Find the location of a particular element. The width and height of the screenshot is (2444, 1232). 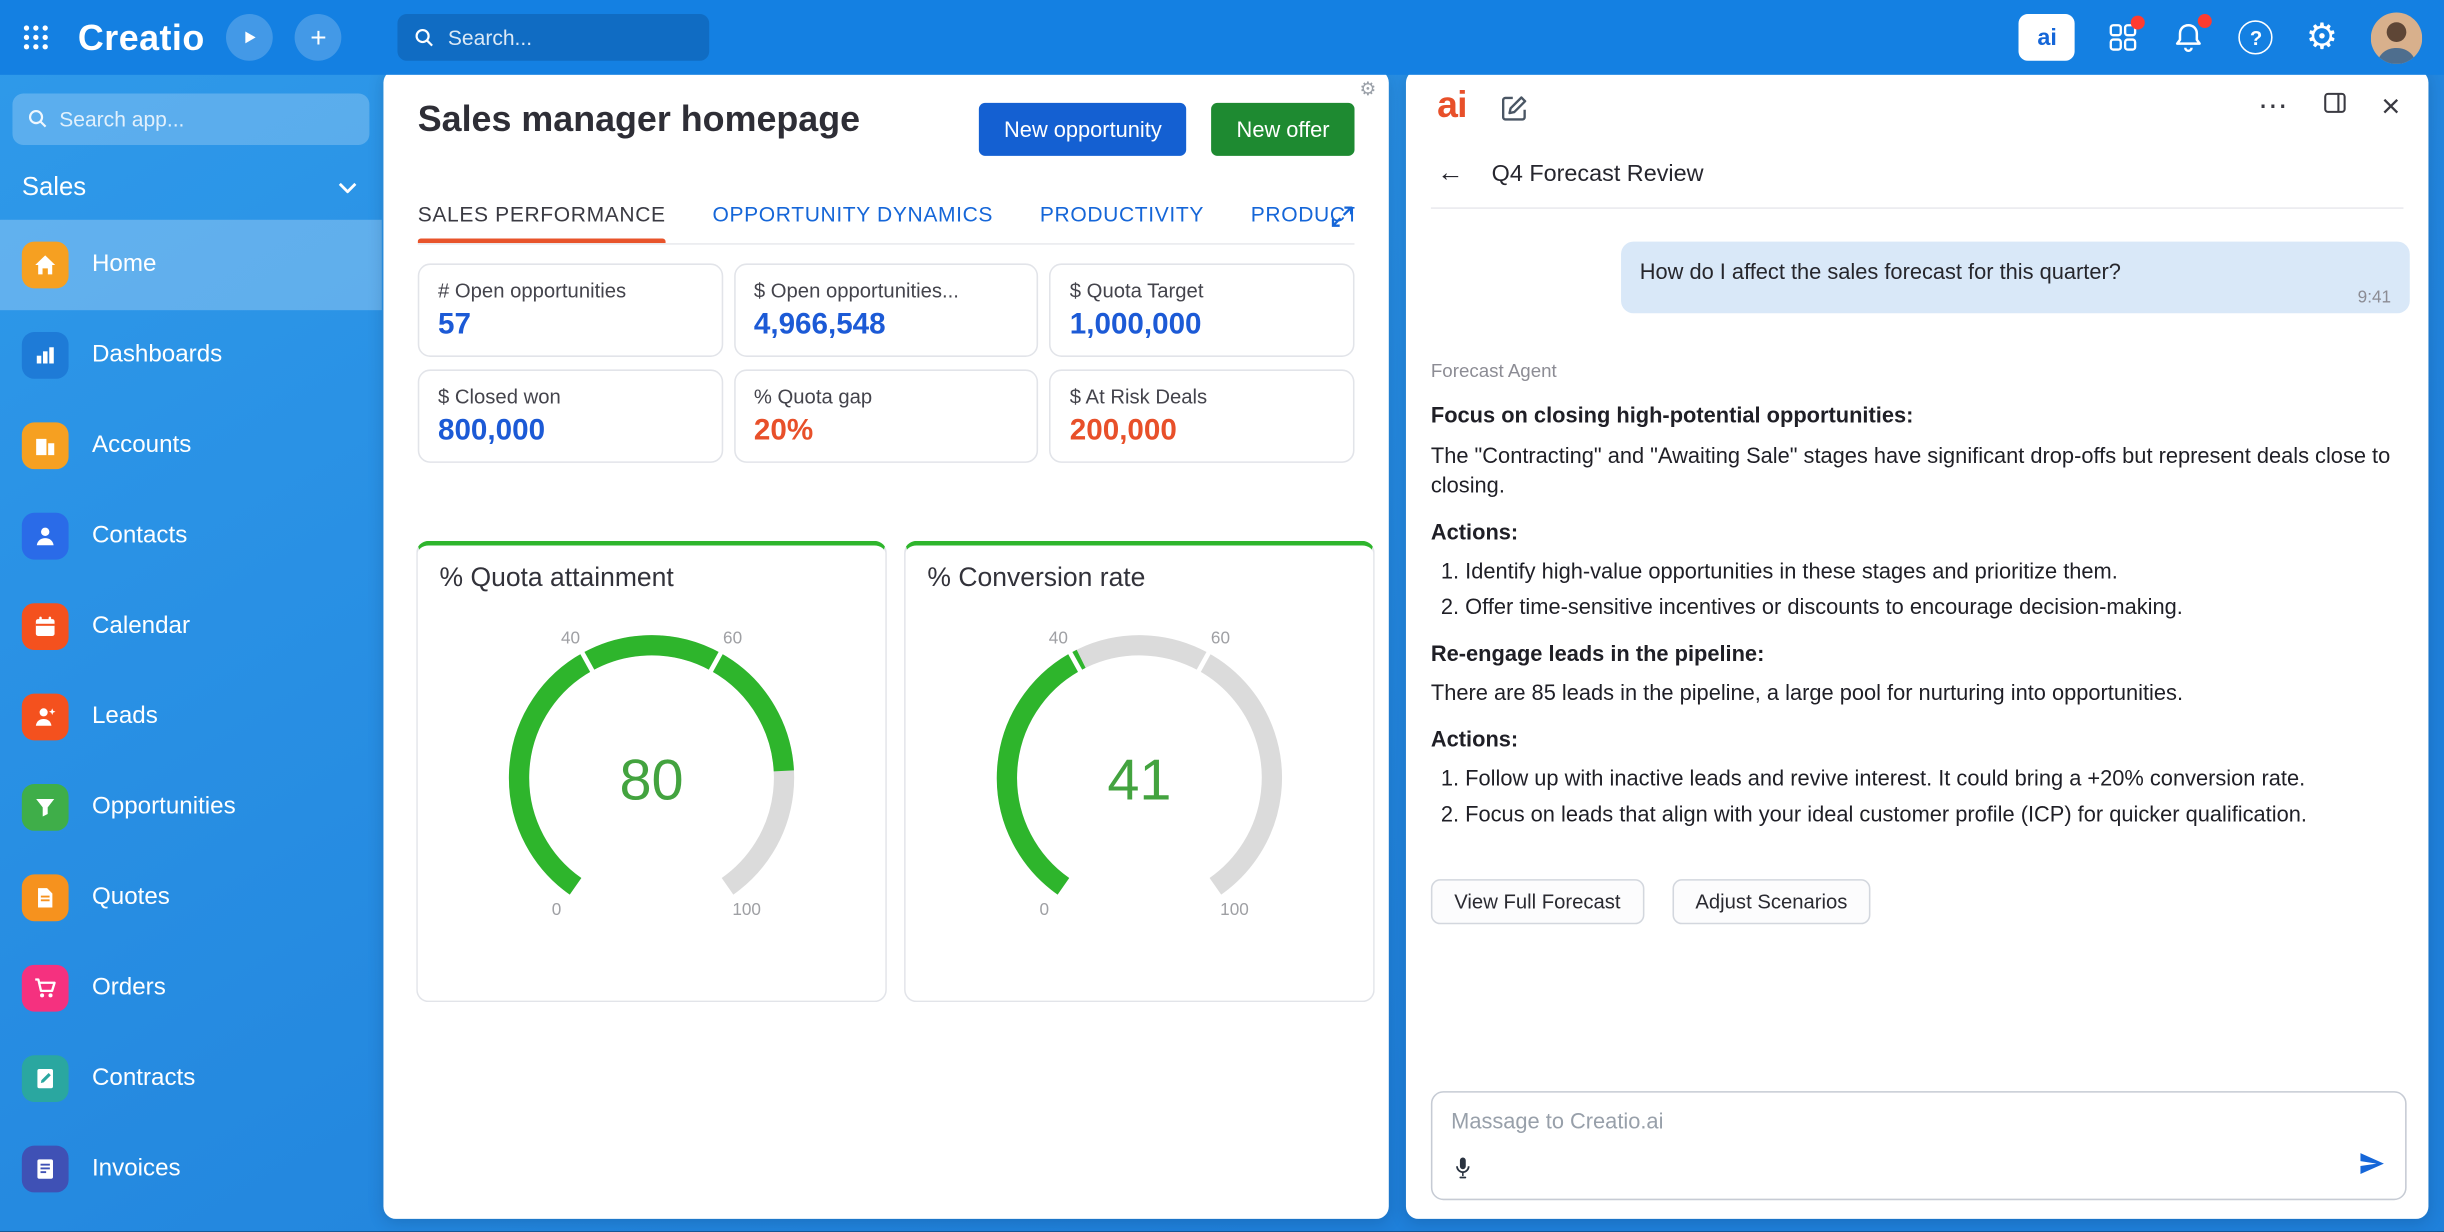

add-button: + is located at coordinates (318, 37).